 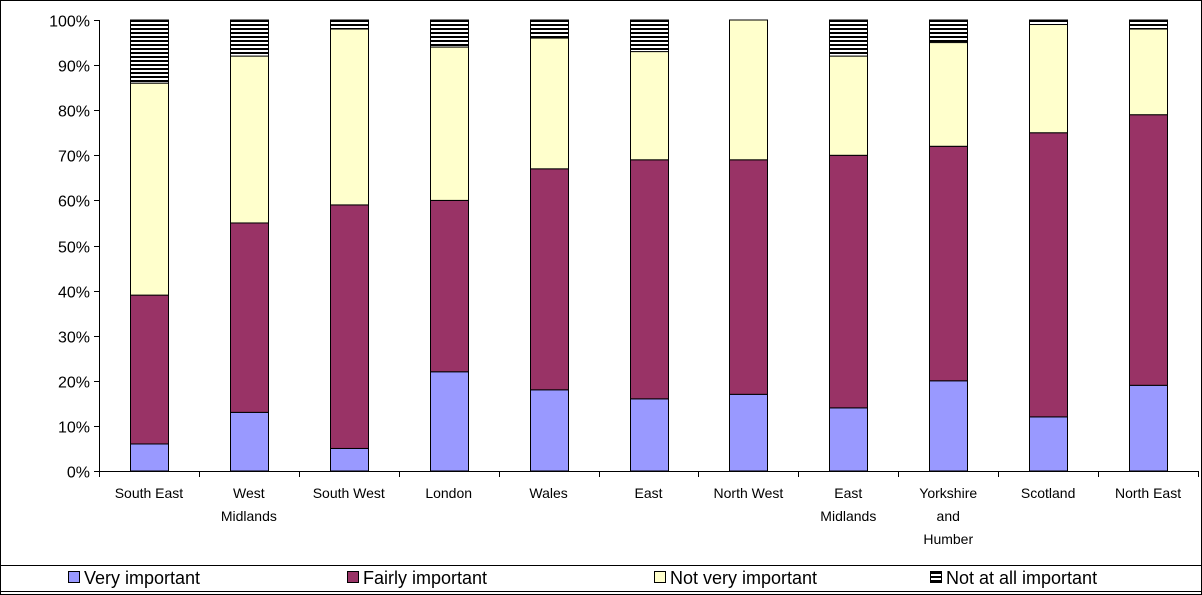 I want to click on legend-label: Very important, so click(x=142, y=578).